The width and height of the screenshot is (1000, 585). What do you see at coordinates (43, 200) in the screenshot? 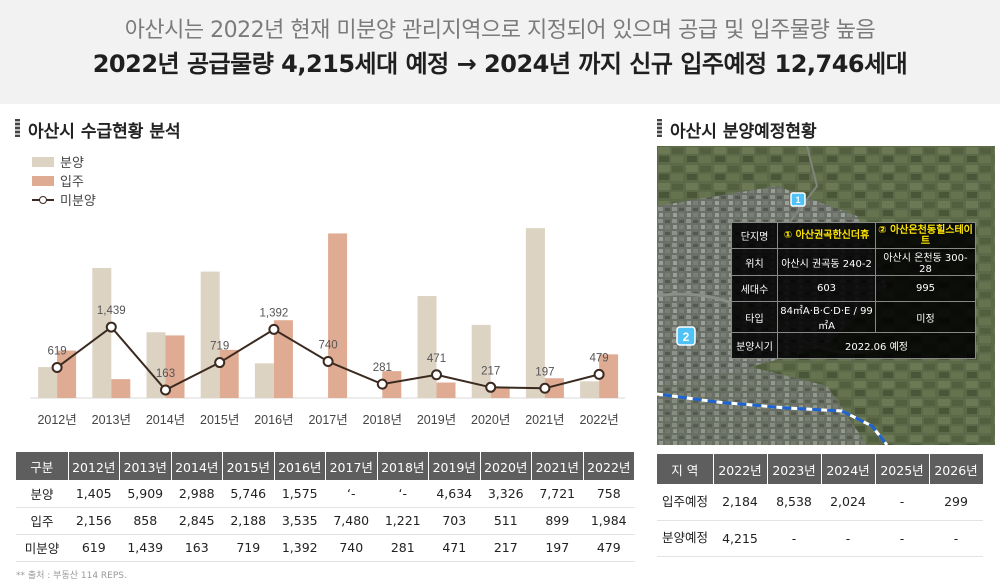
I see `legend-swatch-mibunyang` at bounding box center [43, 200].